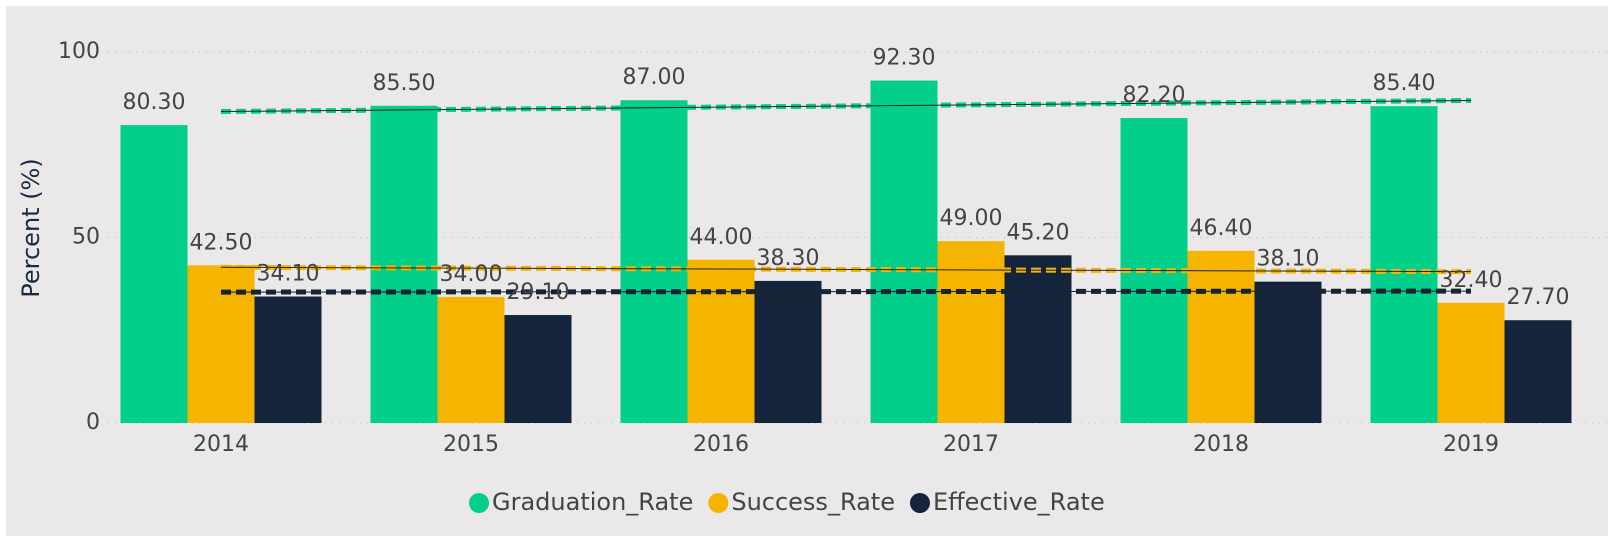 The image size is (1608, 554). I want to click on data-label: 82.20, so click(1154, 95).